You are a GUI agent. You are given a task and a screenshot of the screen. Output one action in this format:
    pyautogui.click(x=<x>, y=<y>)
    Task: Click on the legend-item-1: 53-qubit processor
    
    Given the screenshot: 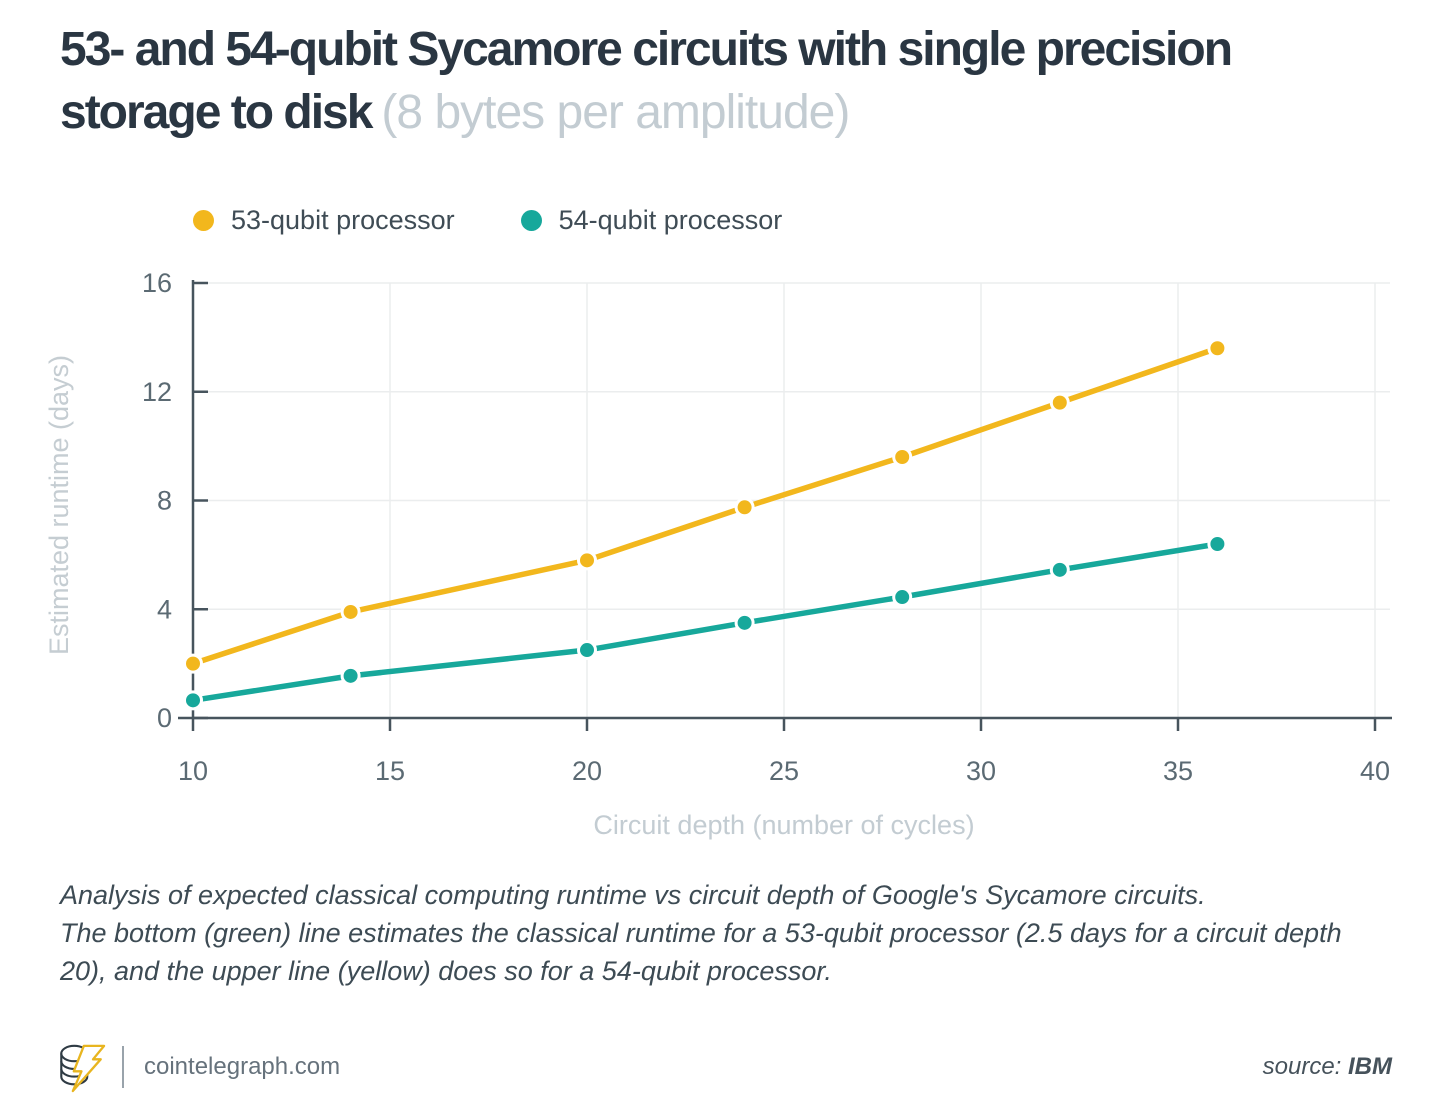 What is the action you would take?
    pyautogui.click(x=324, y=220)
    